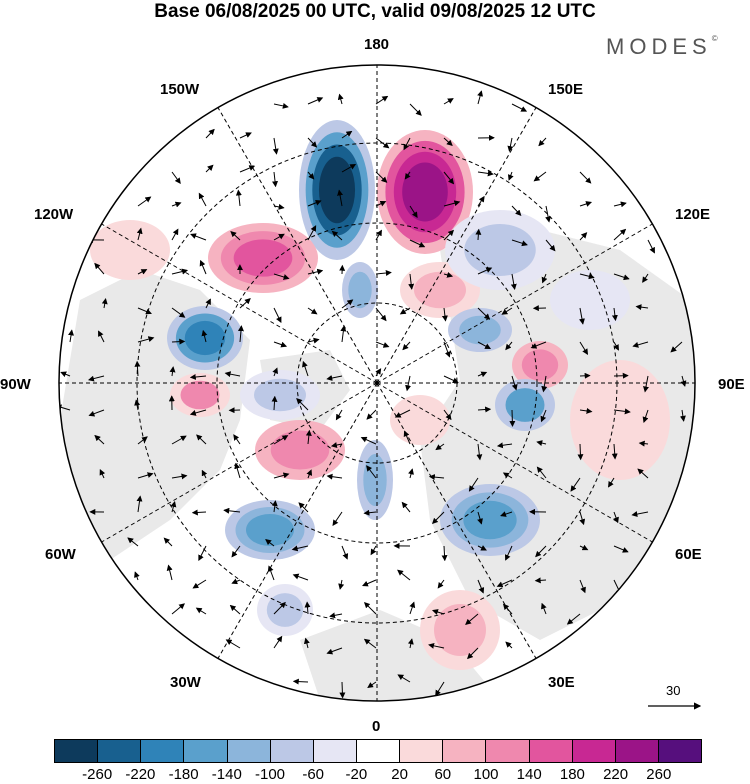  I want to click on colorbar-tick-label: 140, so click(529, 774).